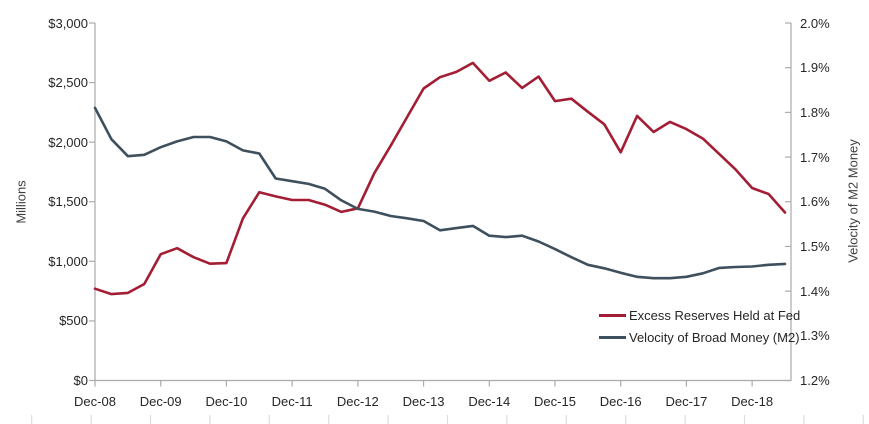  Describe the element at coordinates (815, 336) in the screenshot. I see `right-axis-tick-label: 1.3%` at that location.